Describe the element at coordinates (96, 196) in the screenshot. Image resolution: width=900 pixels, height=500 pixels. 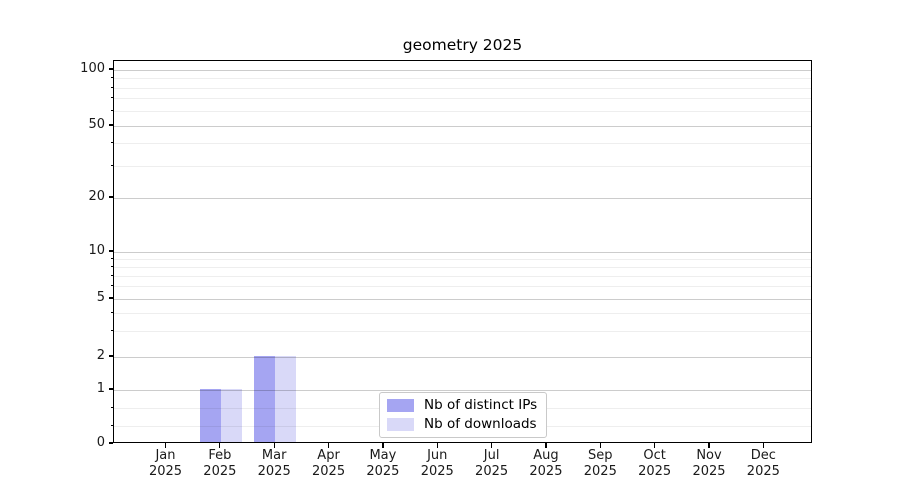
I see `y-tick-label: 20` at that location.